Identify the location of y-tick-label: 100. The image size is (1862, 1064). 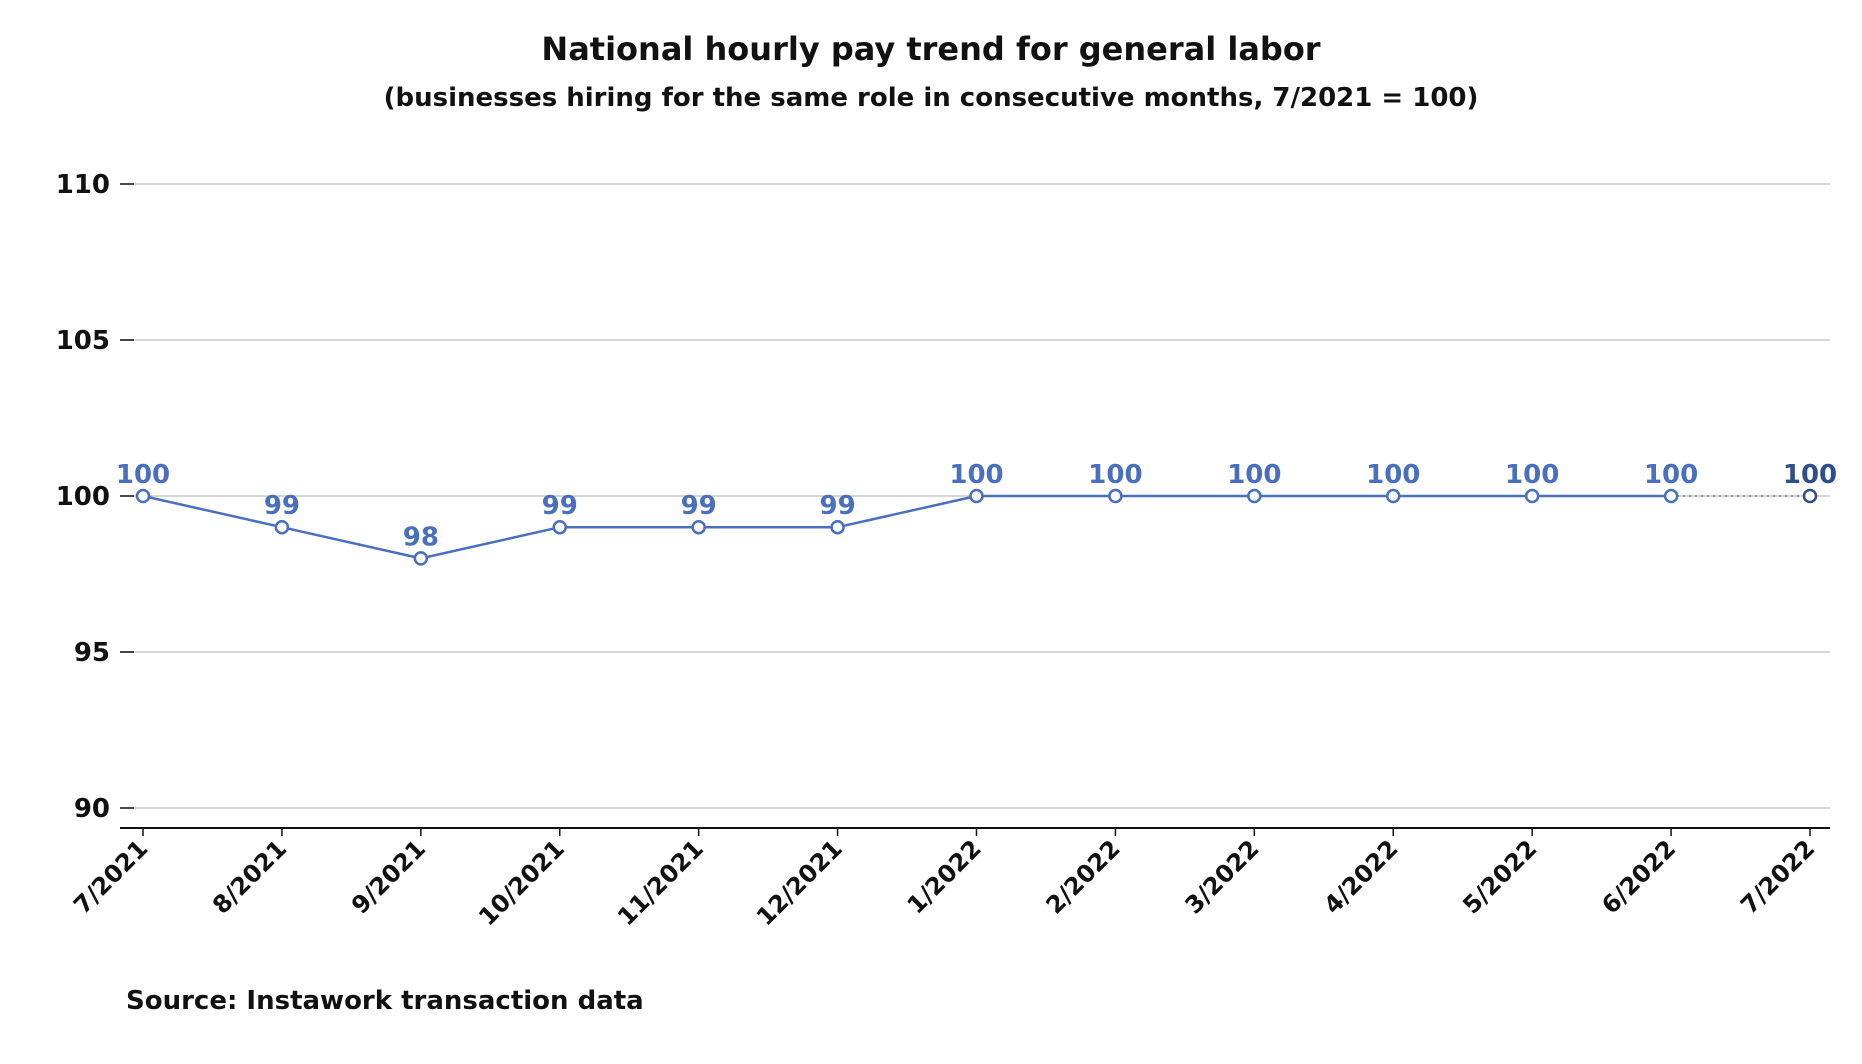
(83, 497).